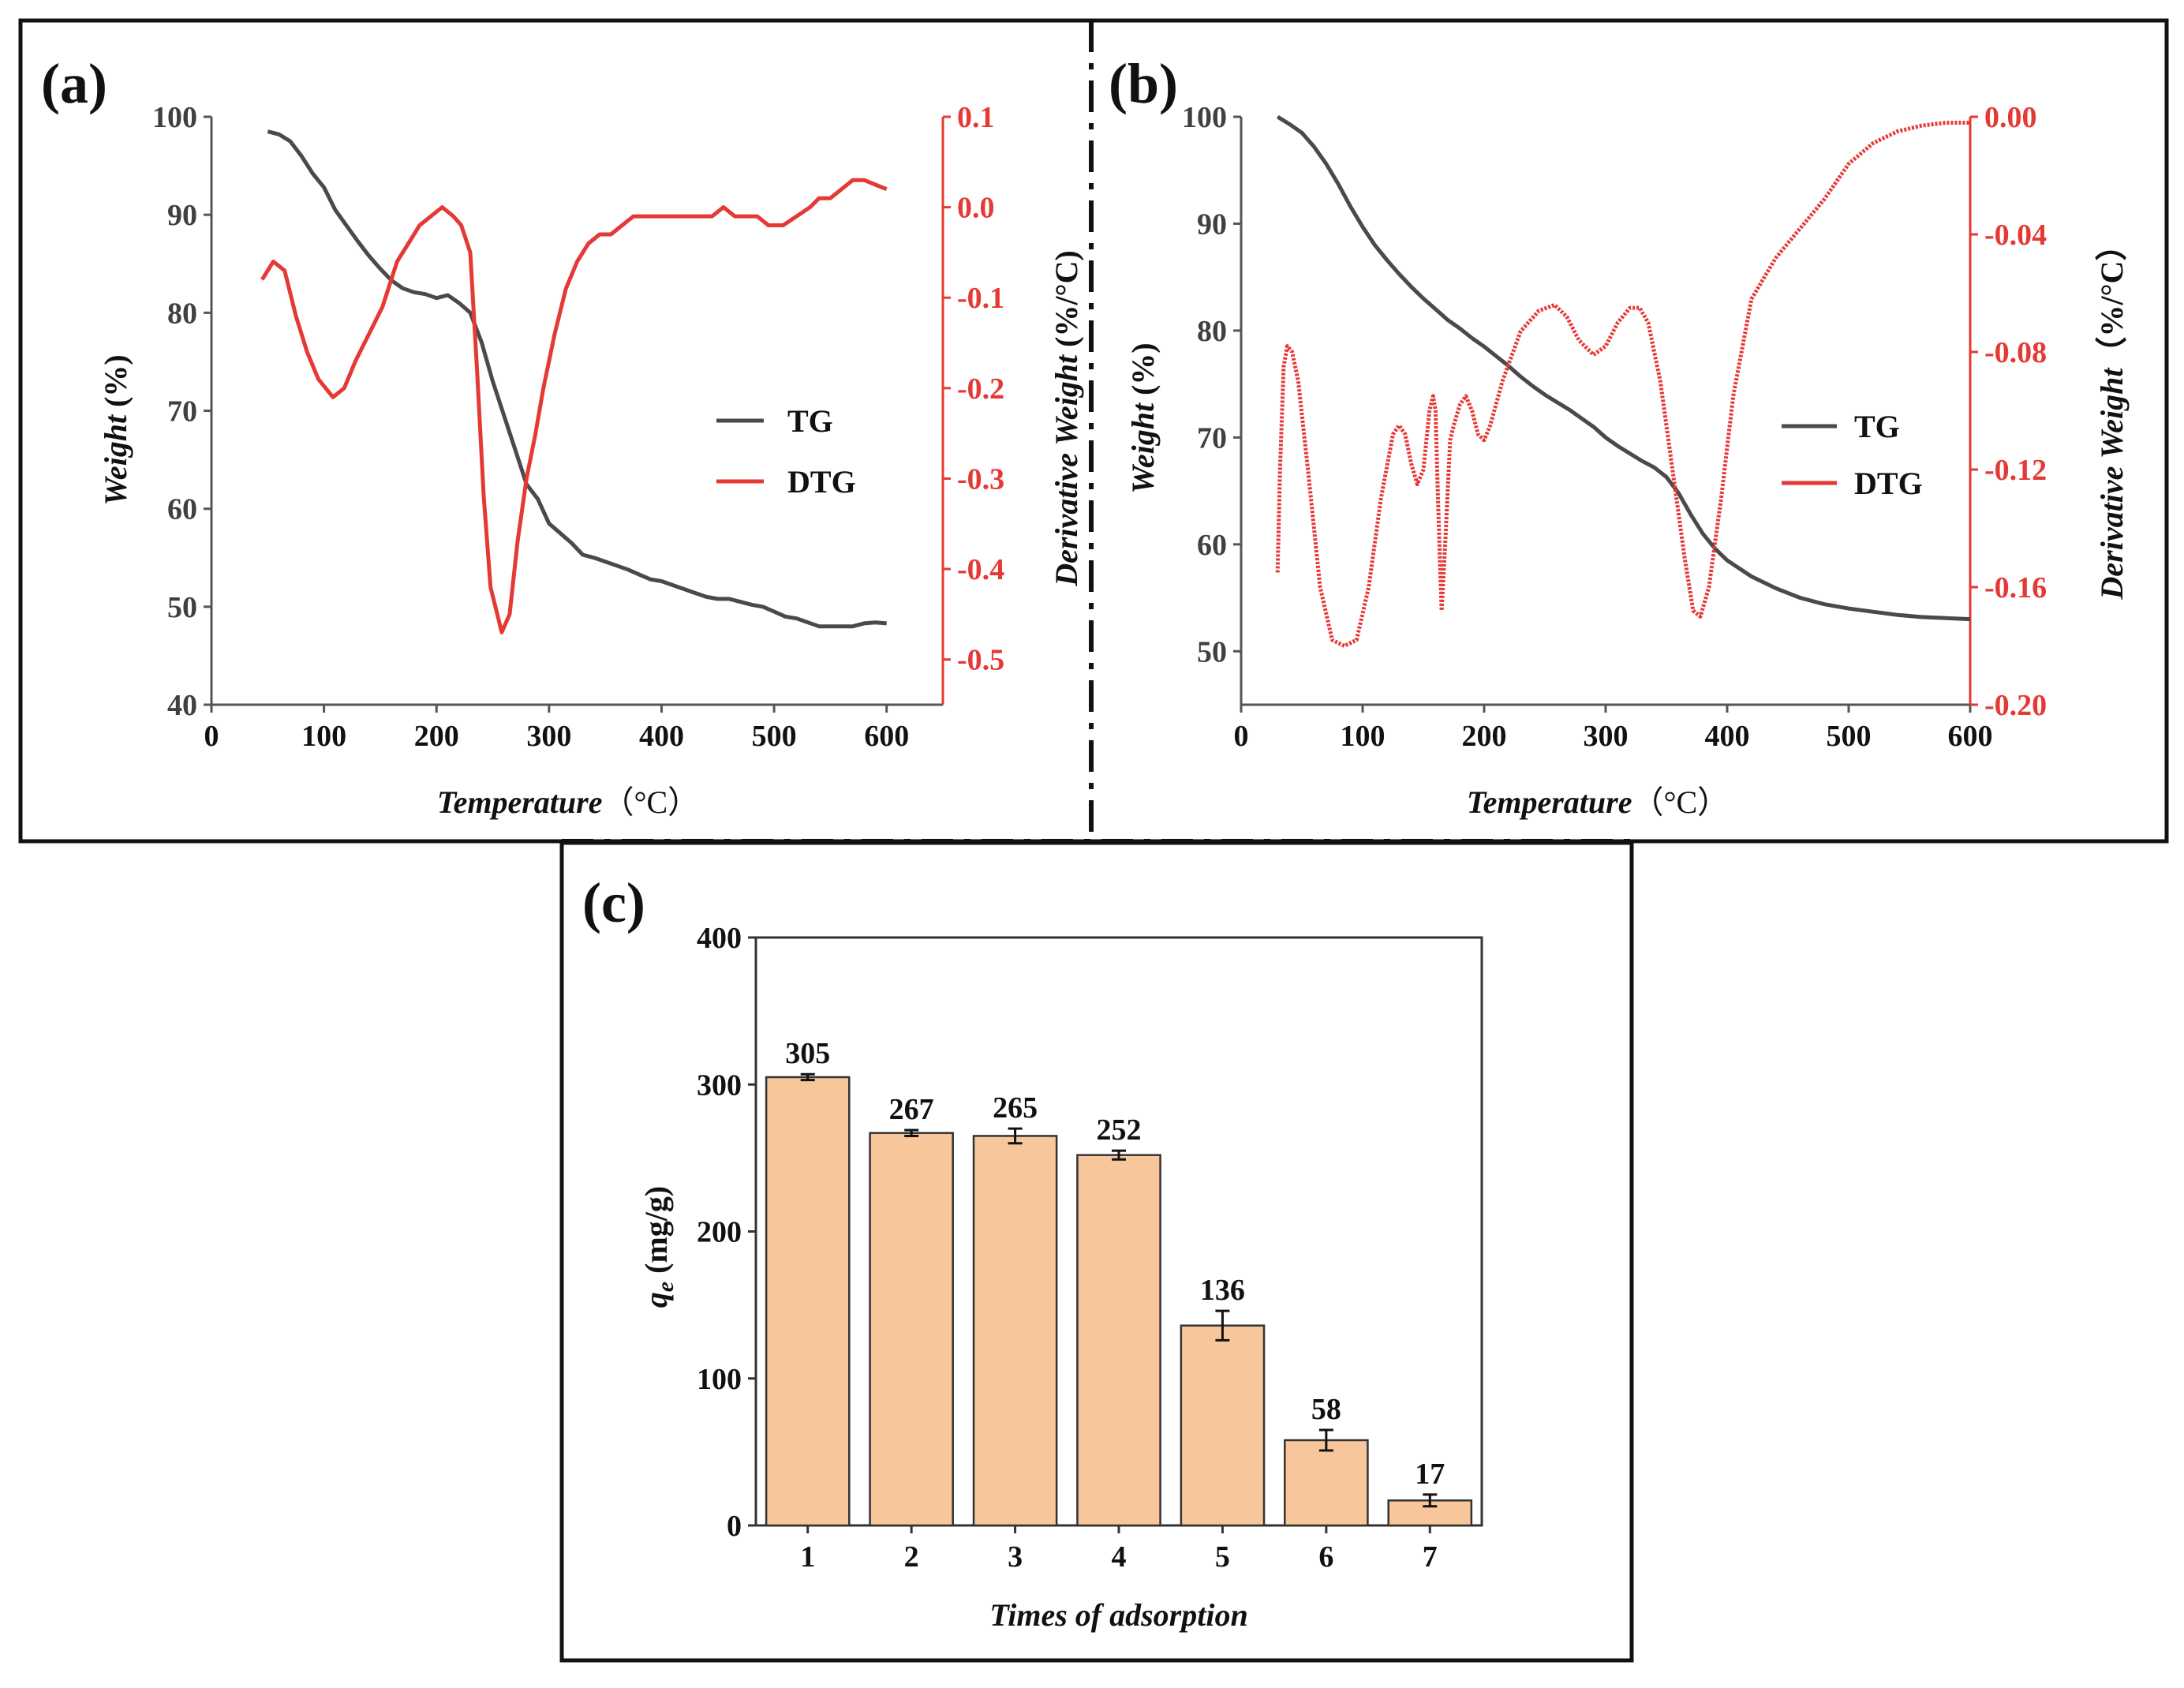 Image resolution: width=2184 pixels, height=1688 pixels. I want to click on pa-y2tick-label: -0.3, so click(980, 479).